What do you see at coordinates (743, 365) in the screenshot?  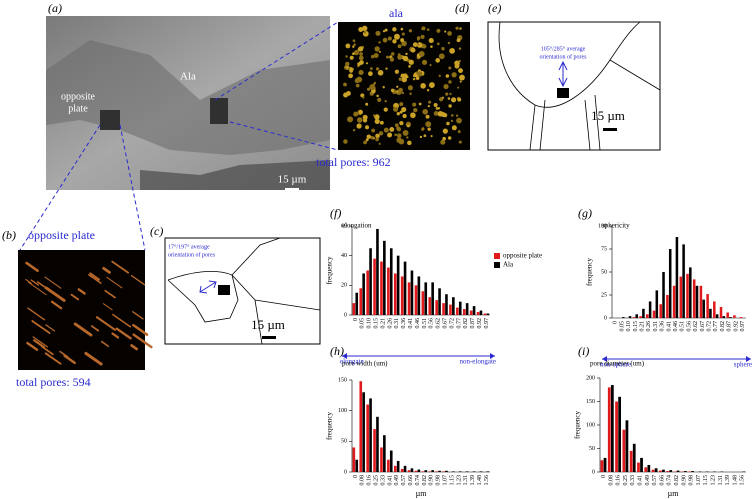 I see `arrow-label: sphere` at bounding box center [743, 365].